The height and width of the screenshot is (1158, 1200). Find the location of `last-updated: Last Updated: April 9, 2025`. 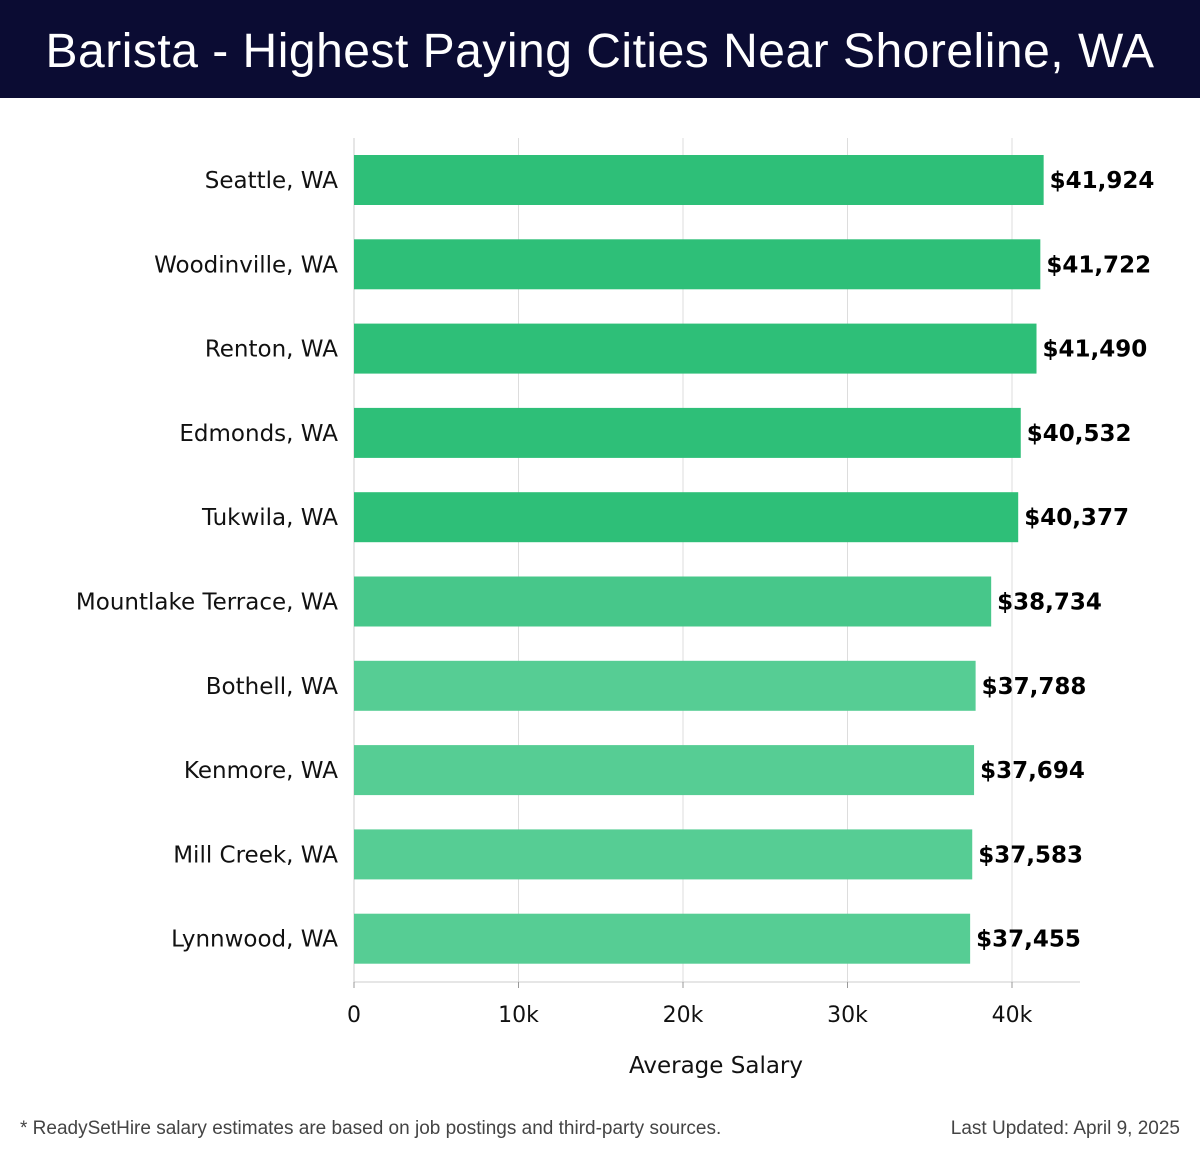

last-updated: Last Updated: April 9, 2025 is located at coordinates (1065, 1128).